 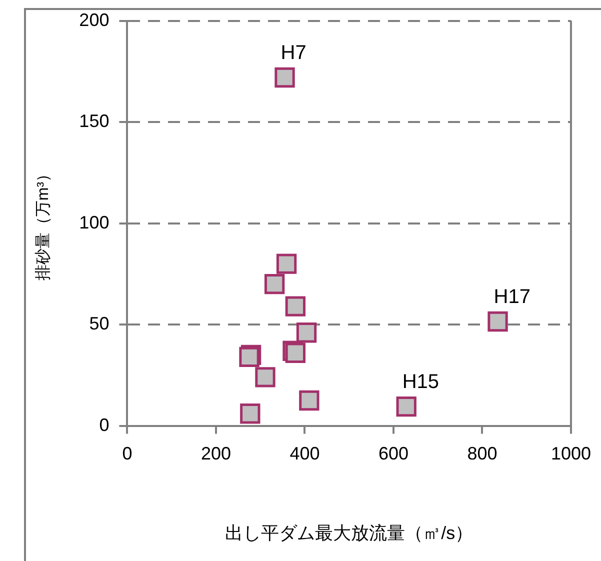 I want to click on y-tick-label: 0, so click(x=104, y=424).